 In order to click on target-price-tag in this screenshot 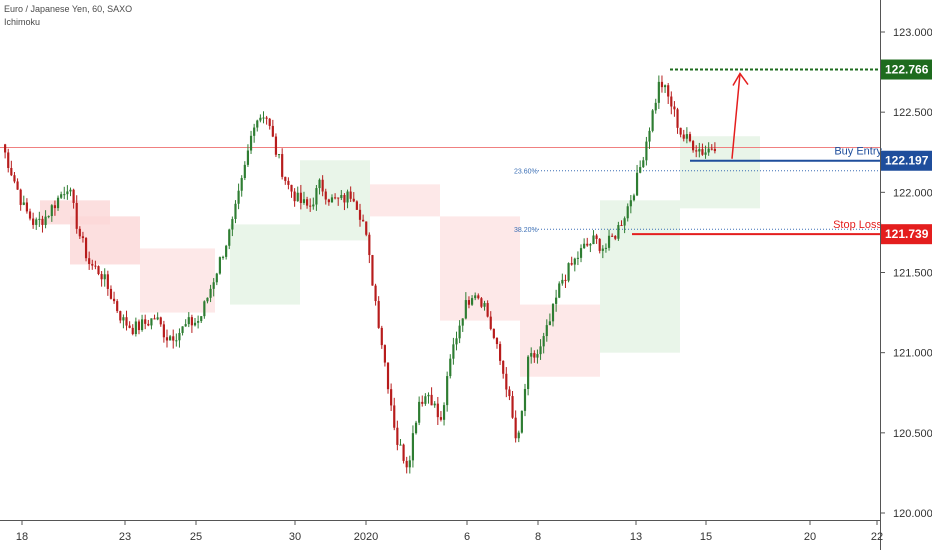, I will do `click(906, 69)`.